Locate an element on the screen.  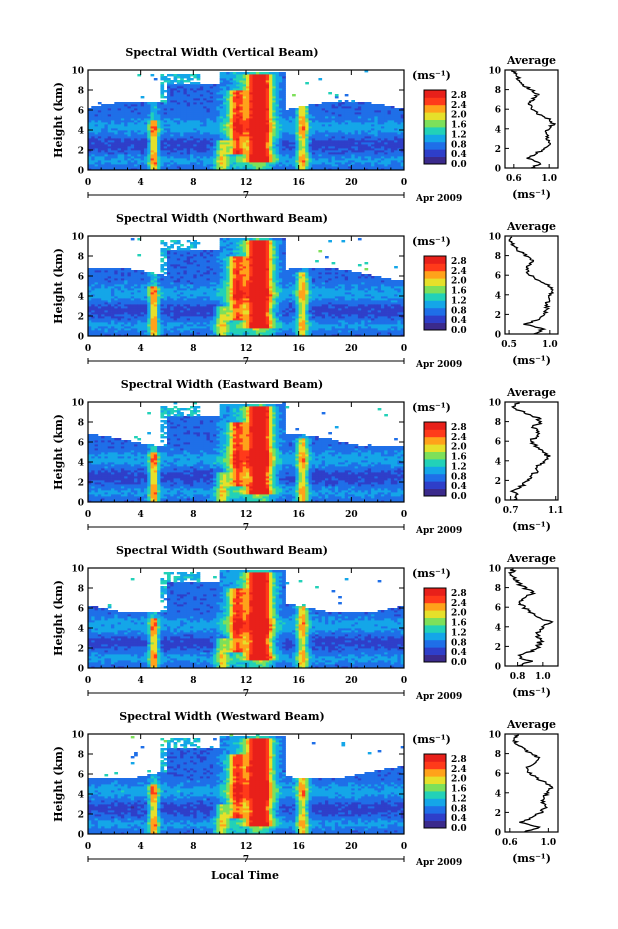
colorbar-tick-label: 1.6 is located at coordinates (459, 126).